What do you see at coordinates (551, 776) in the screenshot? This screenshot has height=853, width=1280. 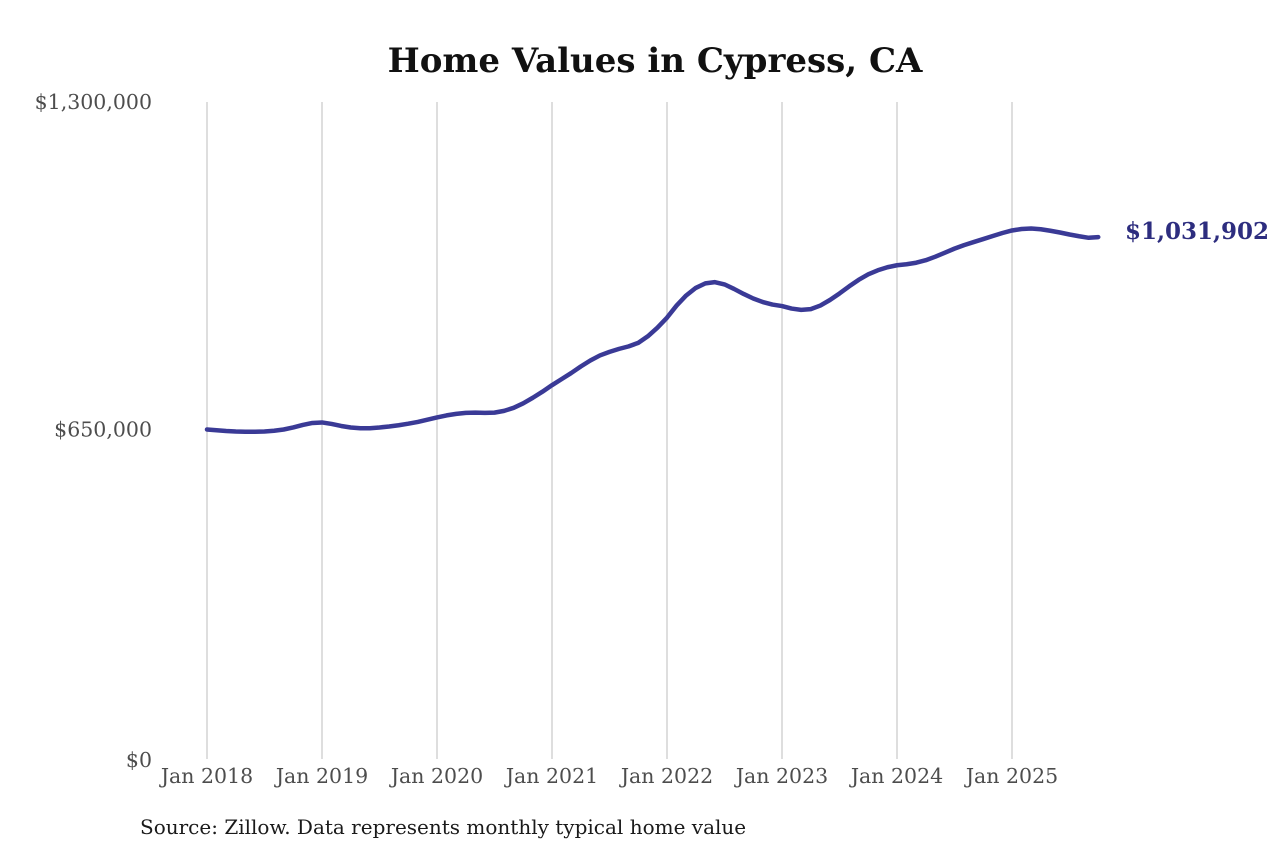 I see `x-axis-tick-label: Jan 2021` at bounding box center [551, 776].